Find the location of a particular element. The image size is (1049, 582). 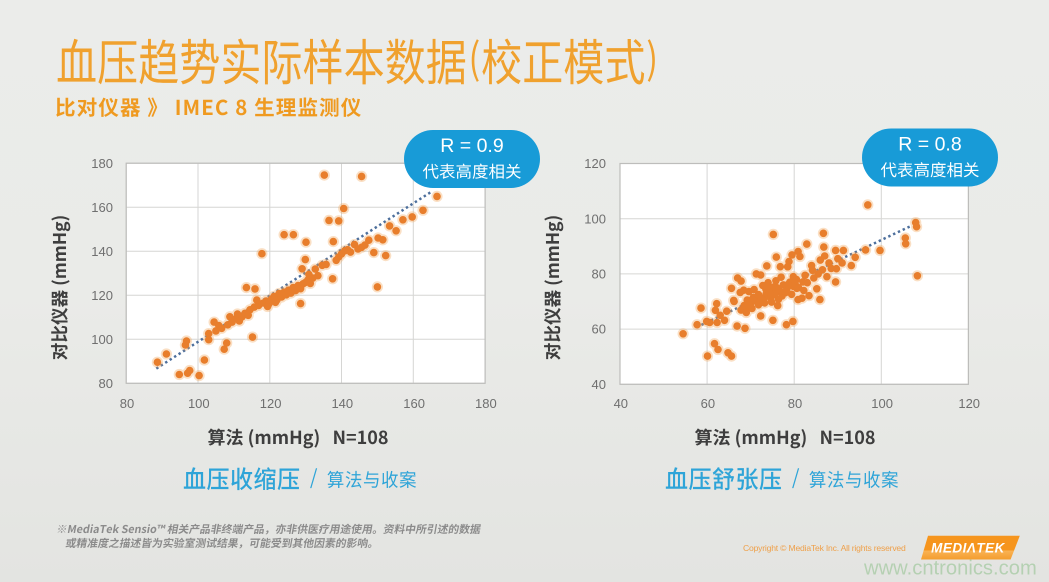

svg-text: R = 0.8 is located at coordinates (929, 145).